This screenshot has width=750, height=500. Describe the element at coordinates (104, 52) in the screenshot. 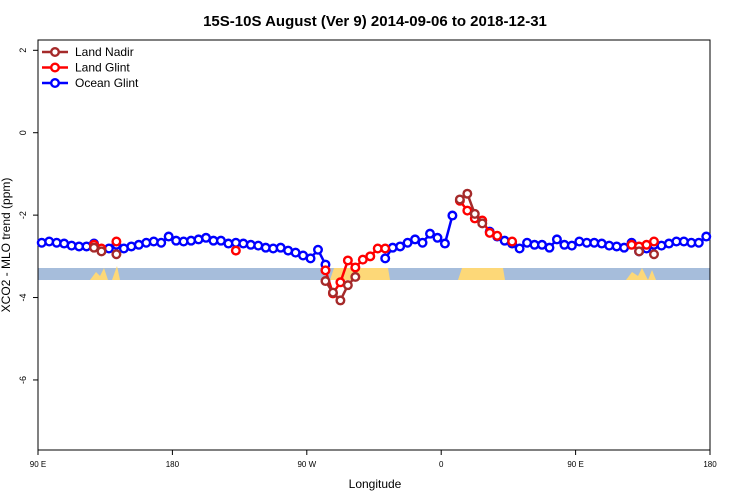

I see `legend-label: Land Nadir` at that location.